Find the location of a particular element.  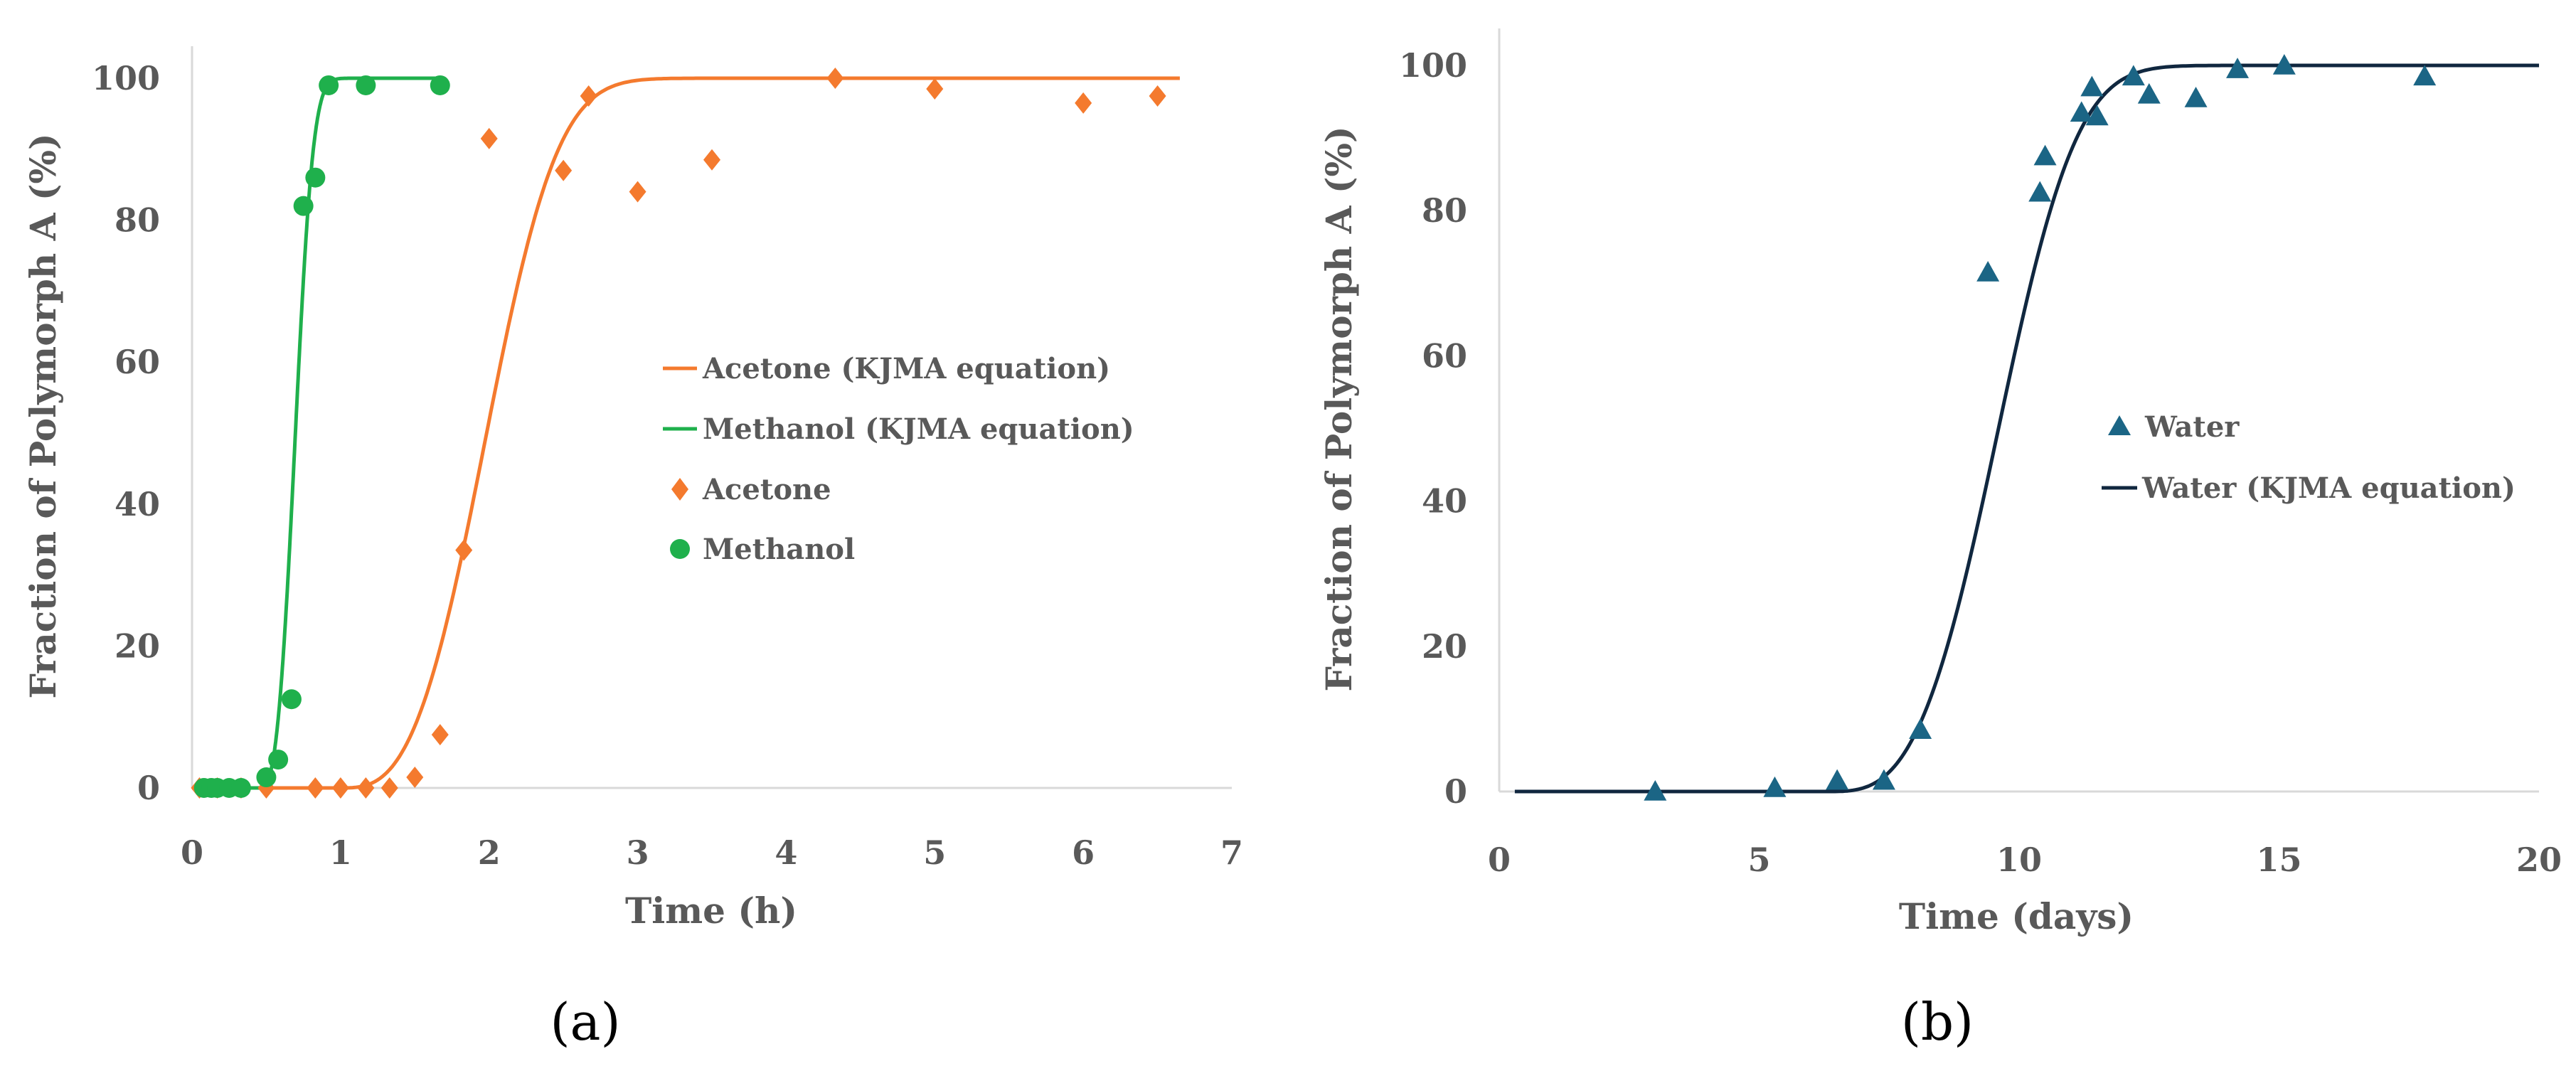

legend-water-label: Water is located at coordinates (2192, 427).